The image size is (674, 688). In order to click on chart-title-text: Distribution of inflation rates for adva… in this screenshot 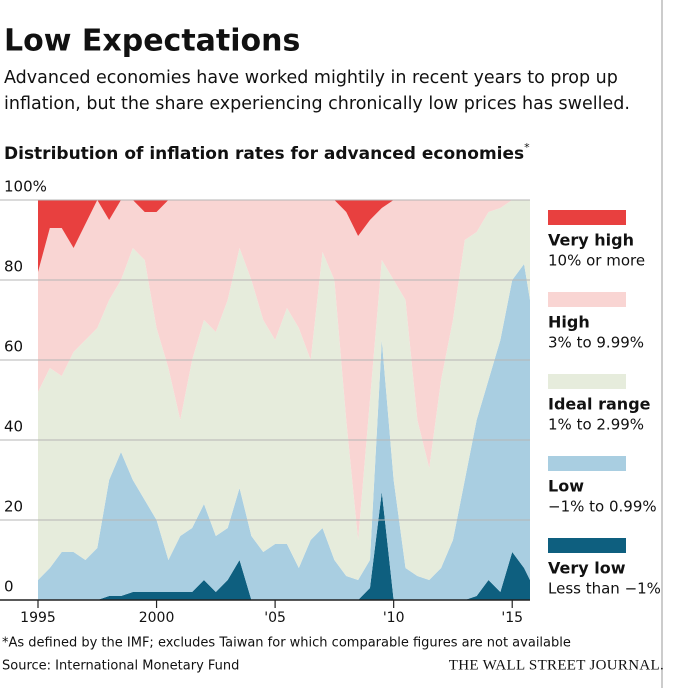, I will do `click(264, 154)`.